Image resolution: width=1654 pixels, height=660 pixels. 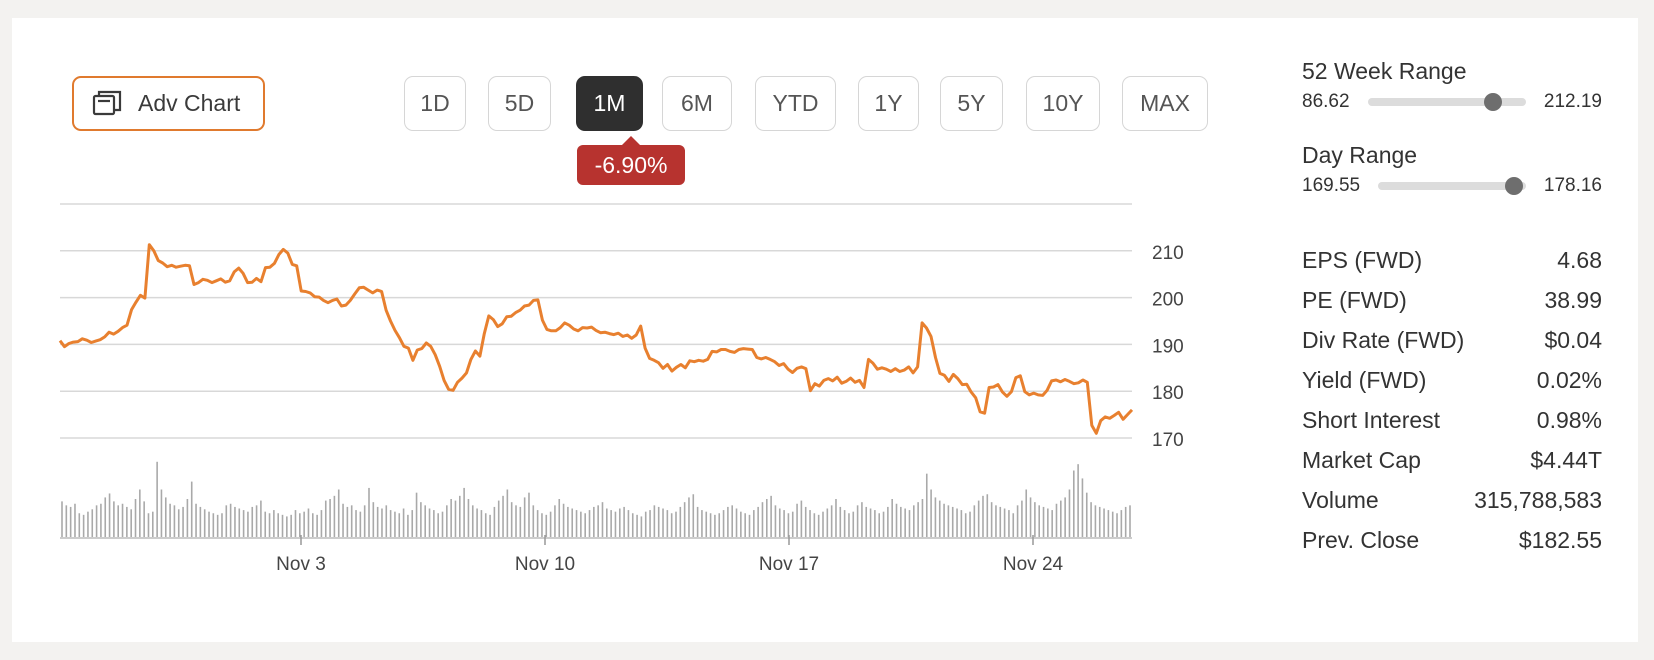 What do you see at coordinates (1168, 346) in the screenshot?
I see `y-tick-label: 190` at bounding box center [1168, 346].